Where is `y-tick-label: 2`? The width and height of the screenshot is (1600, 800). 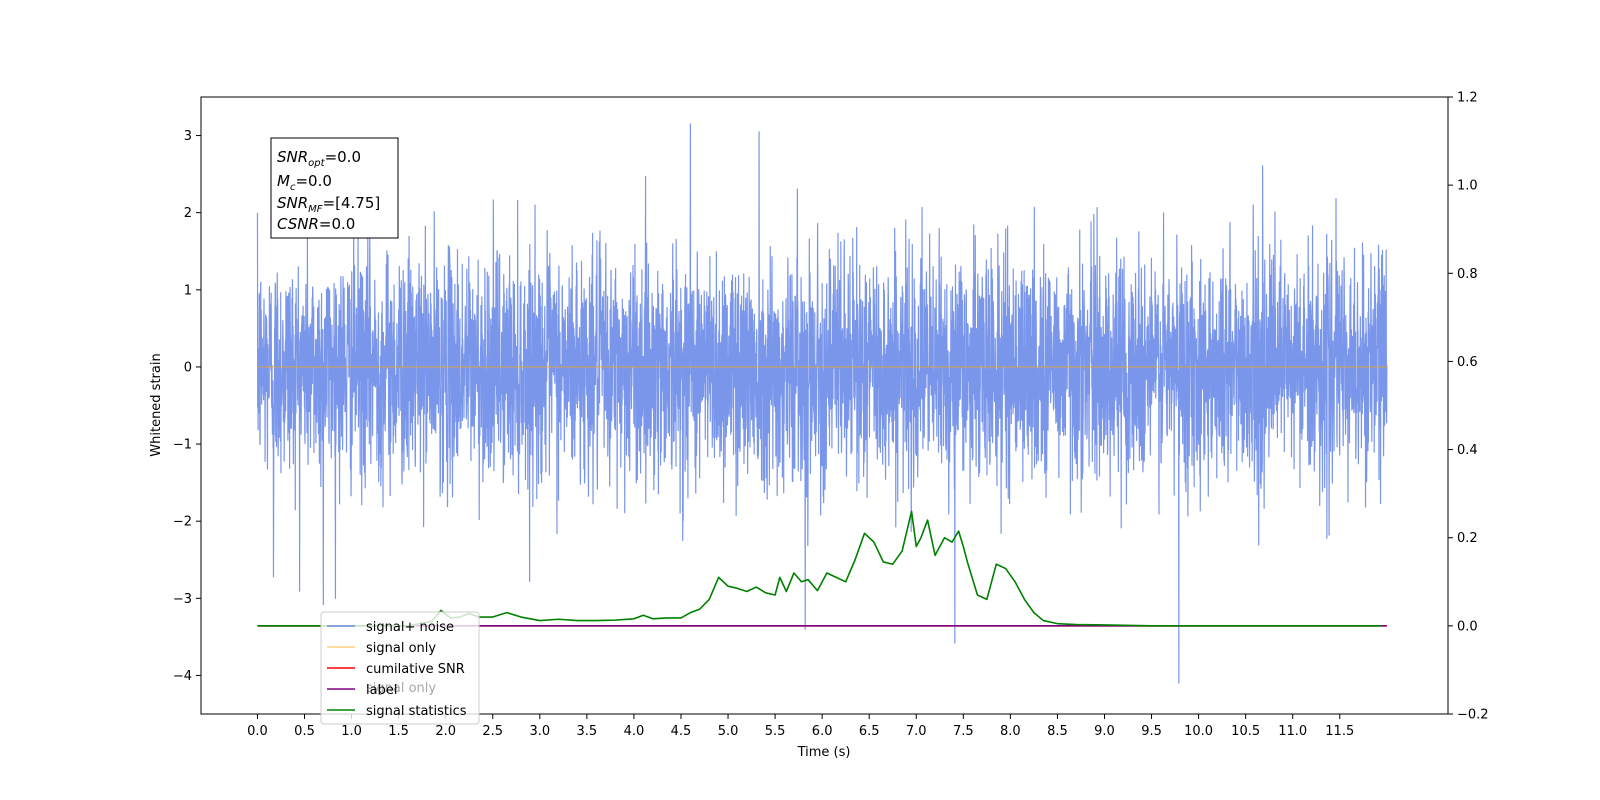
y-tick-label: 2 is located at coordinates (188, 213).